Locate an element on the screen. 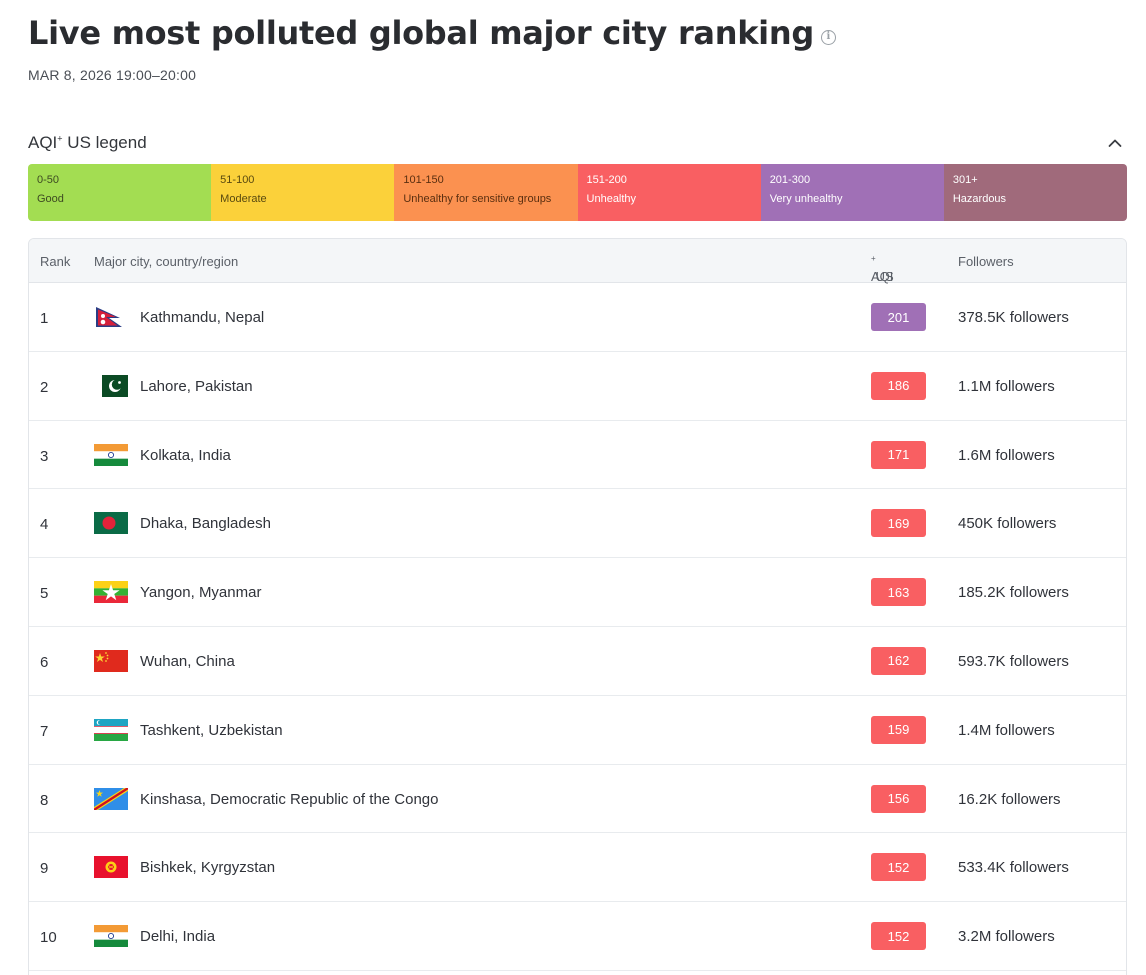 This screenshot has height=975, width=1146. table-row: 9 Bishkek, Kyrgyzstan 152 533.4K followers is located at coordinates (577, 868).